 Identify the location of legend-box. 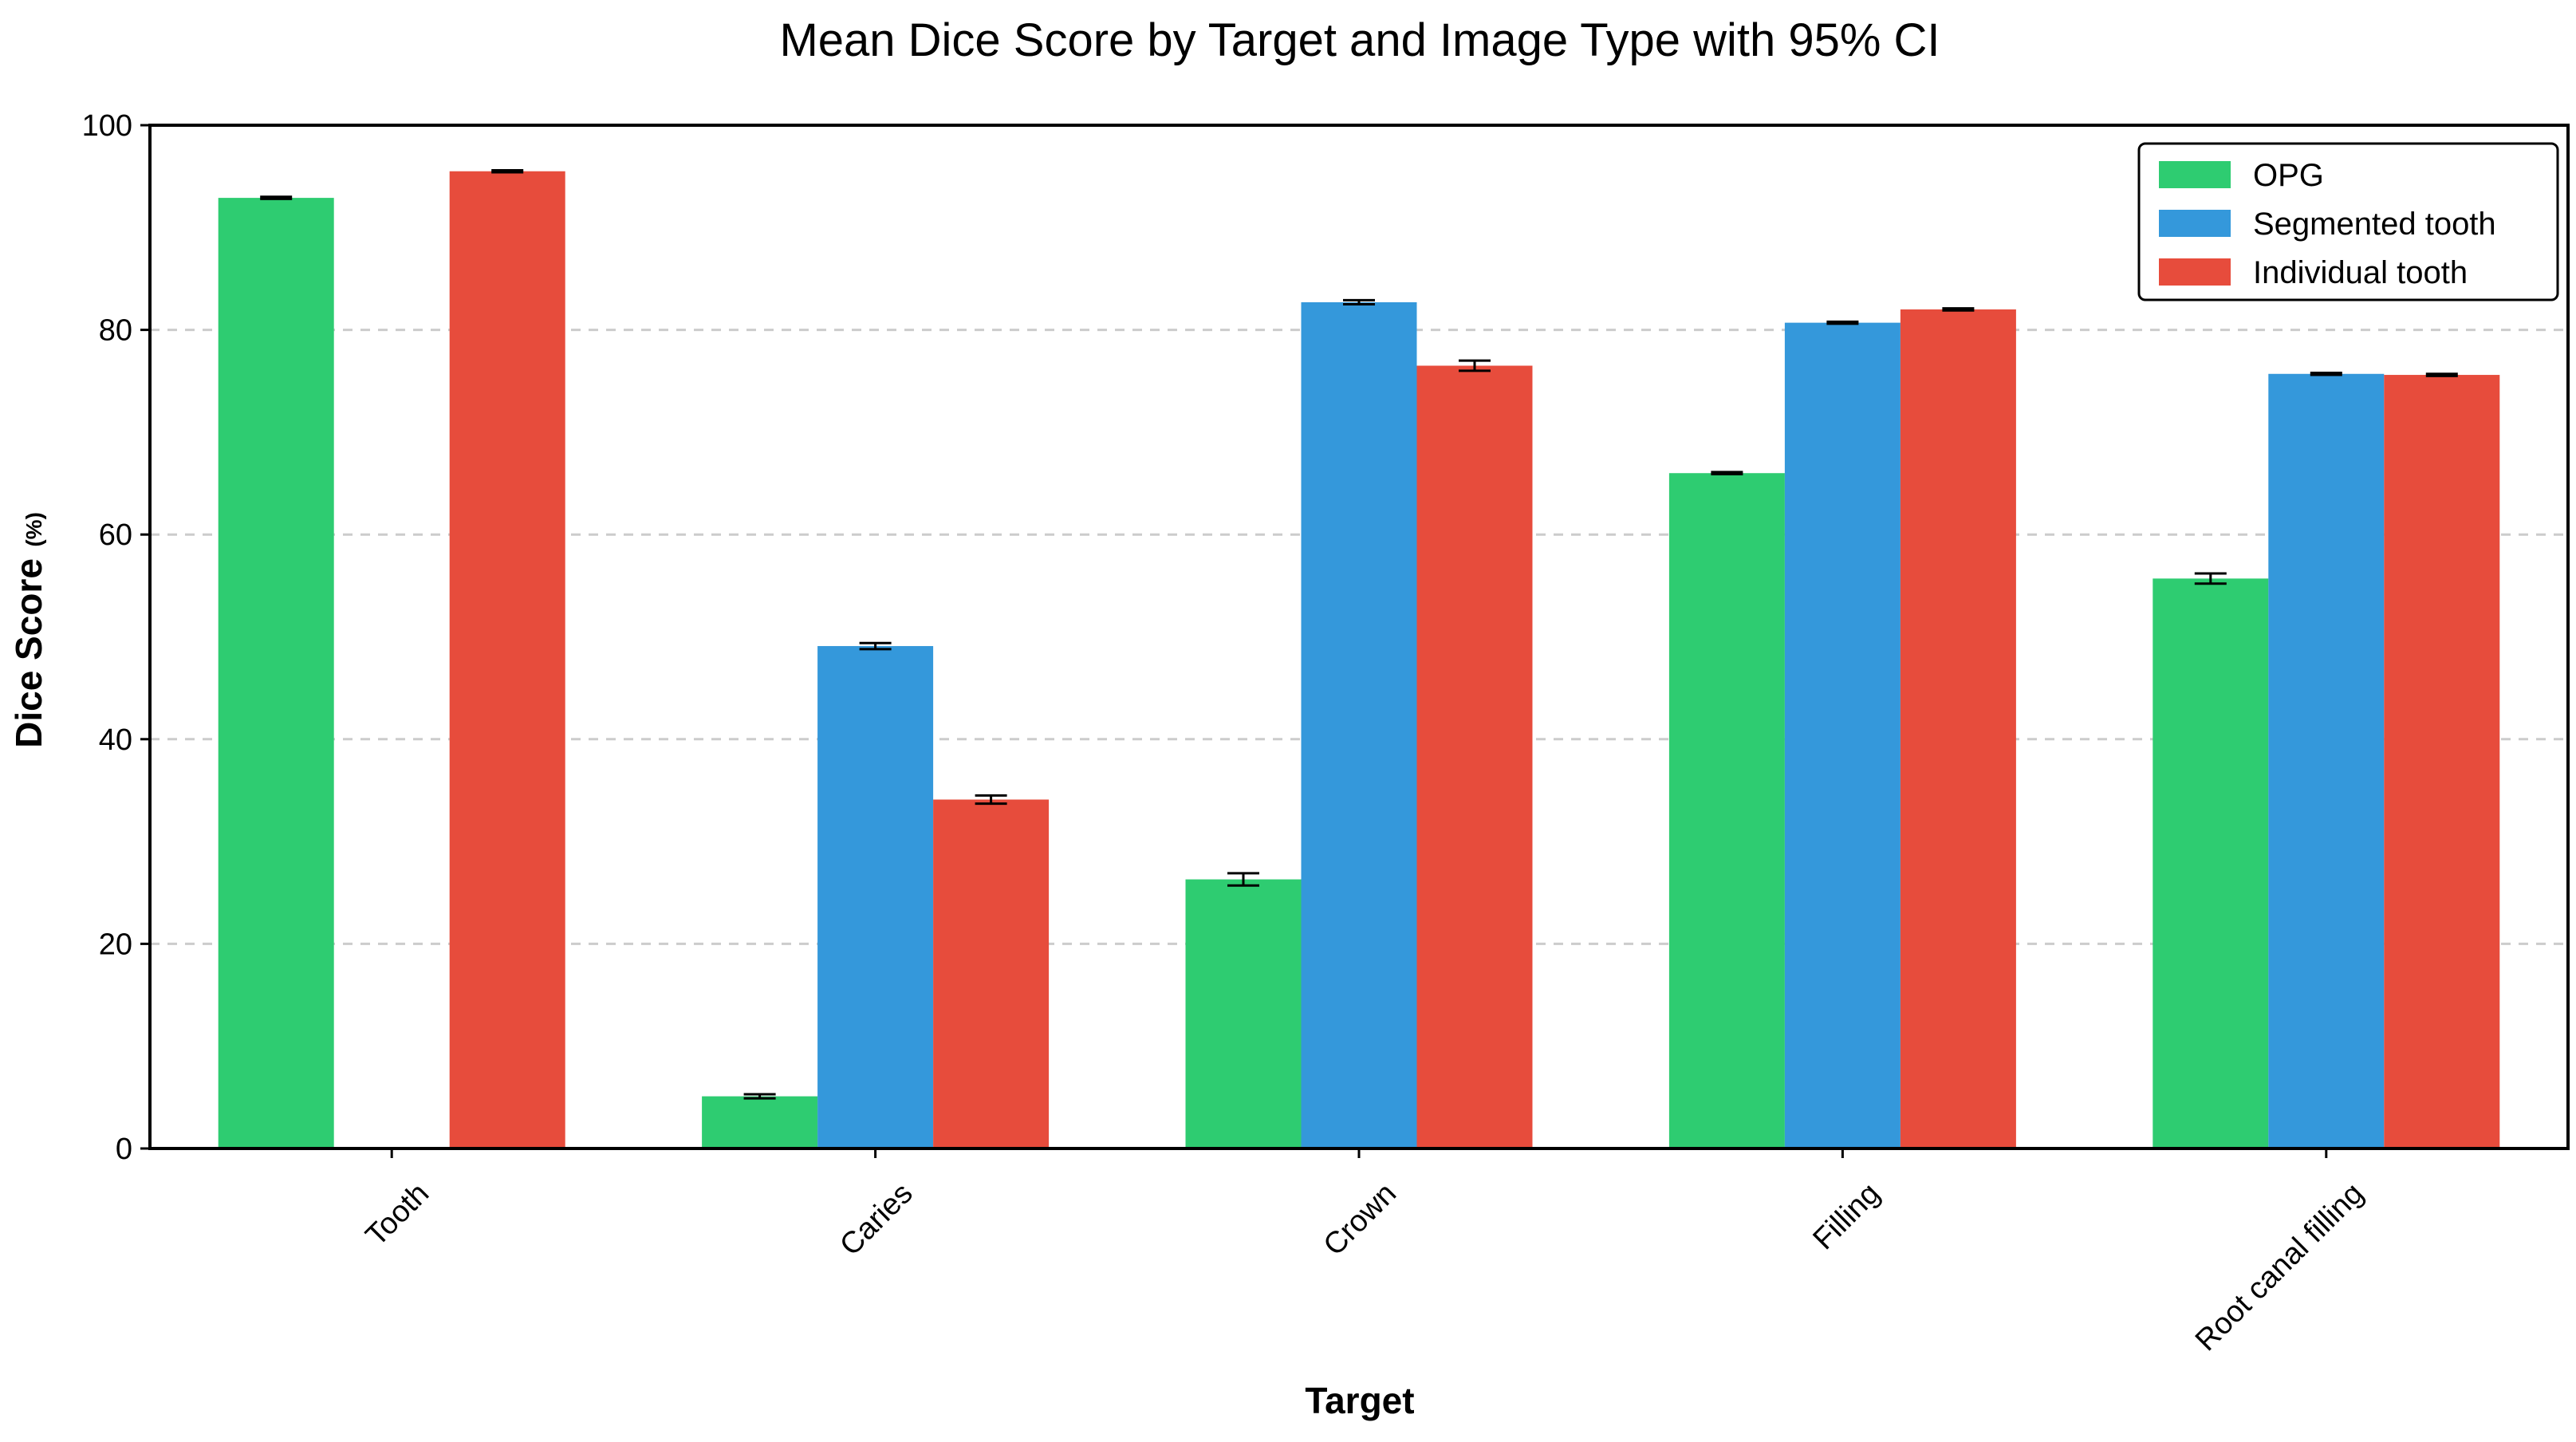
(2348, 222).